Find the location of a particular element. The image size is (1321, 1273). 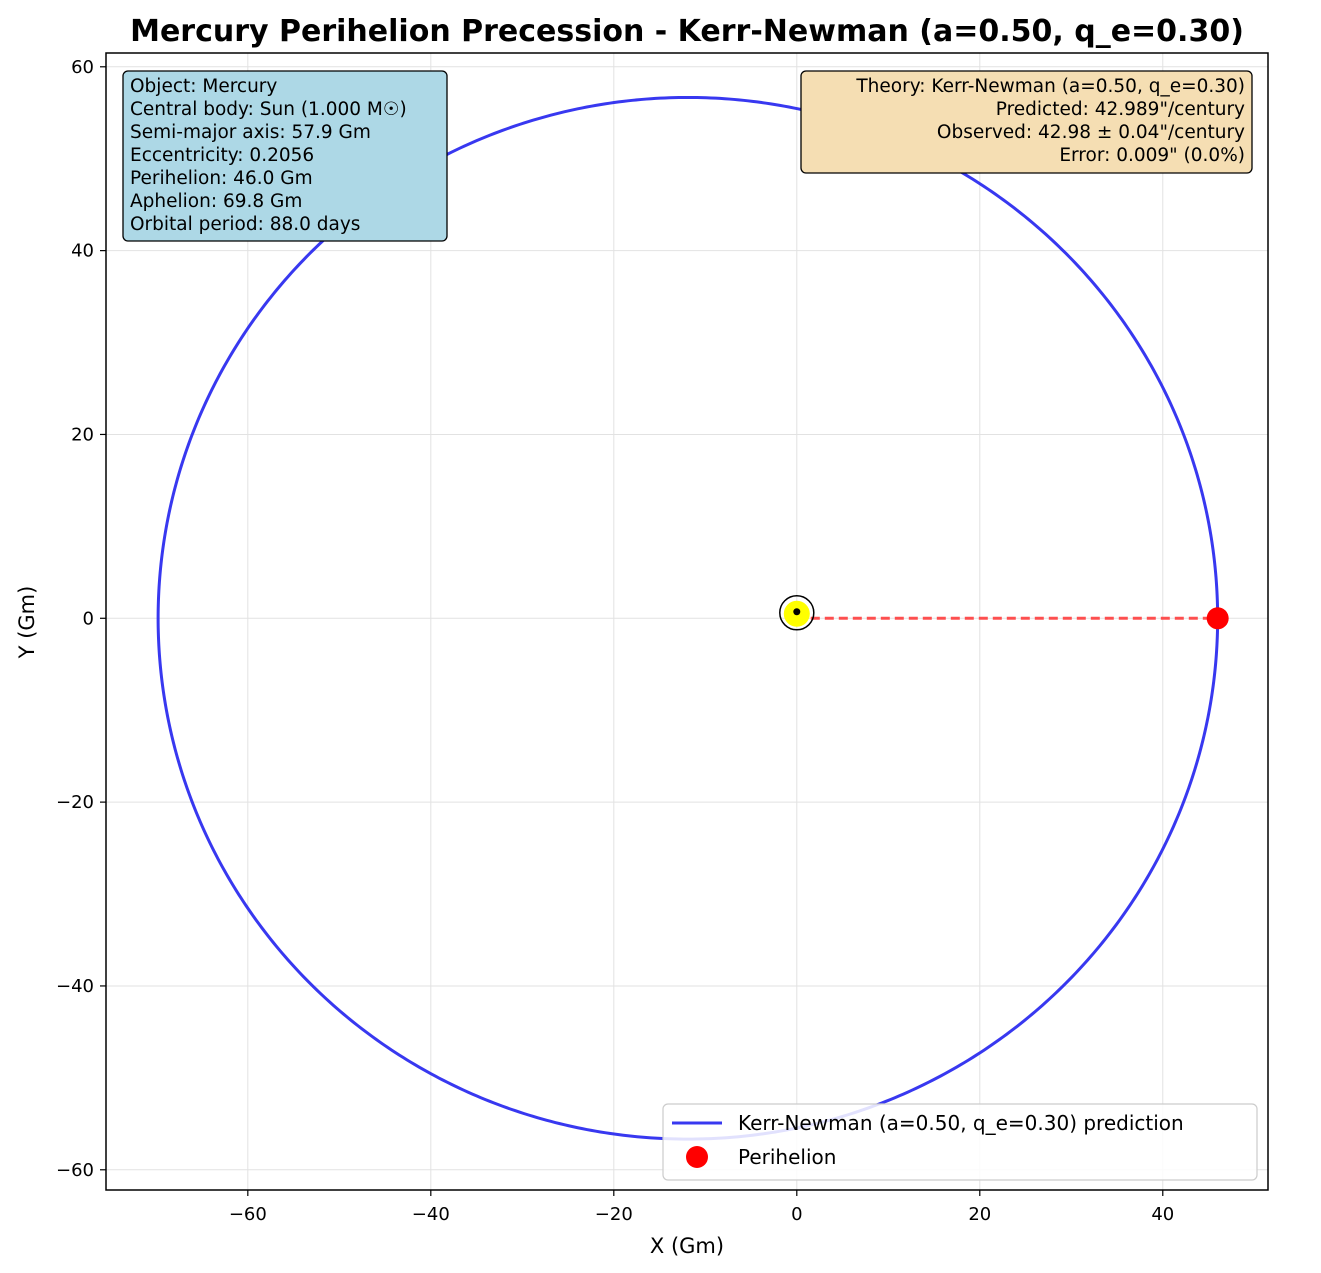

y-tick-label: −60 is located at coordinates (75, 1170).